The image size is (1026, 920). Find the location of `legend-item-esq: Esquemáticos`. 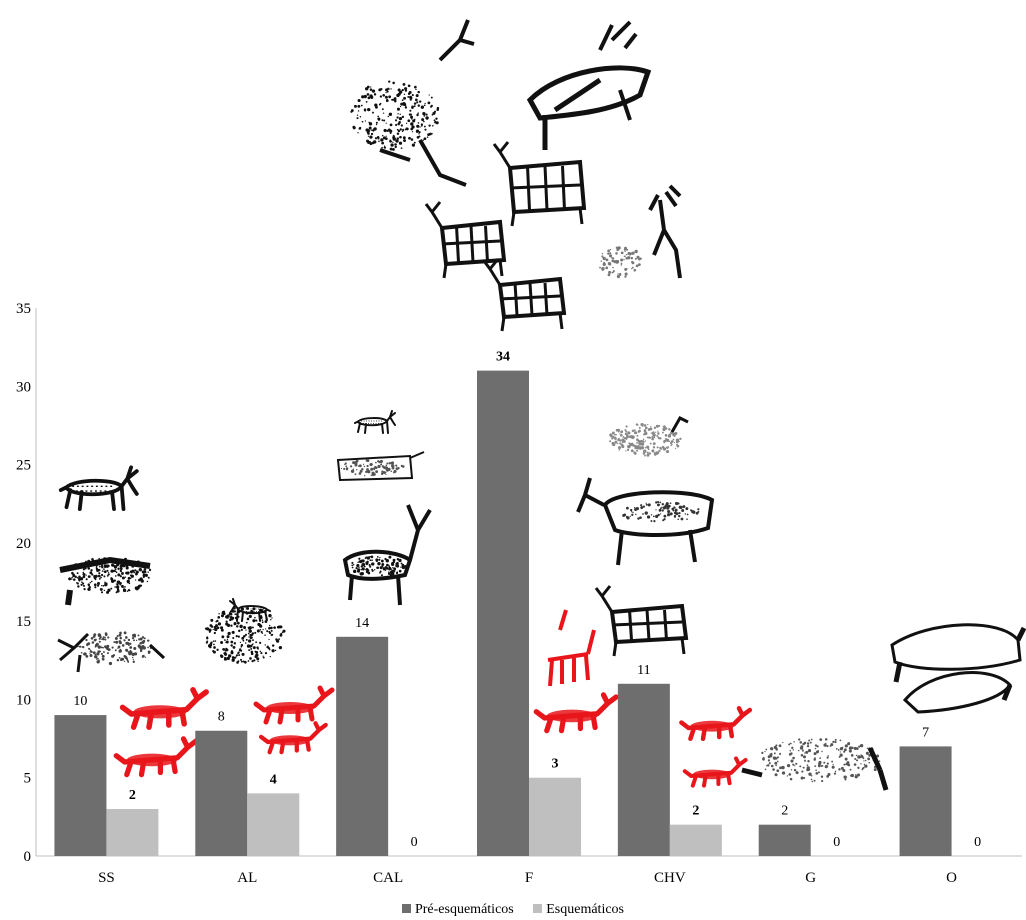

legend-item-esq: Esquemáticos is located at coordinates (578, 909).